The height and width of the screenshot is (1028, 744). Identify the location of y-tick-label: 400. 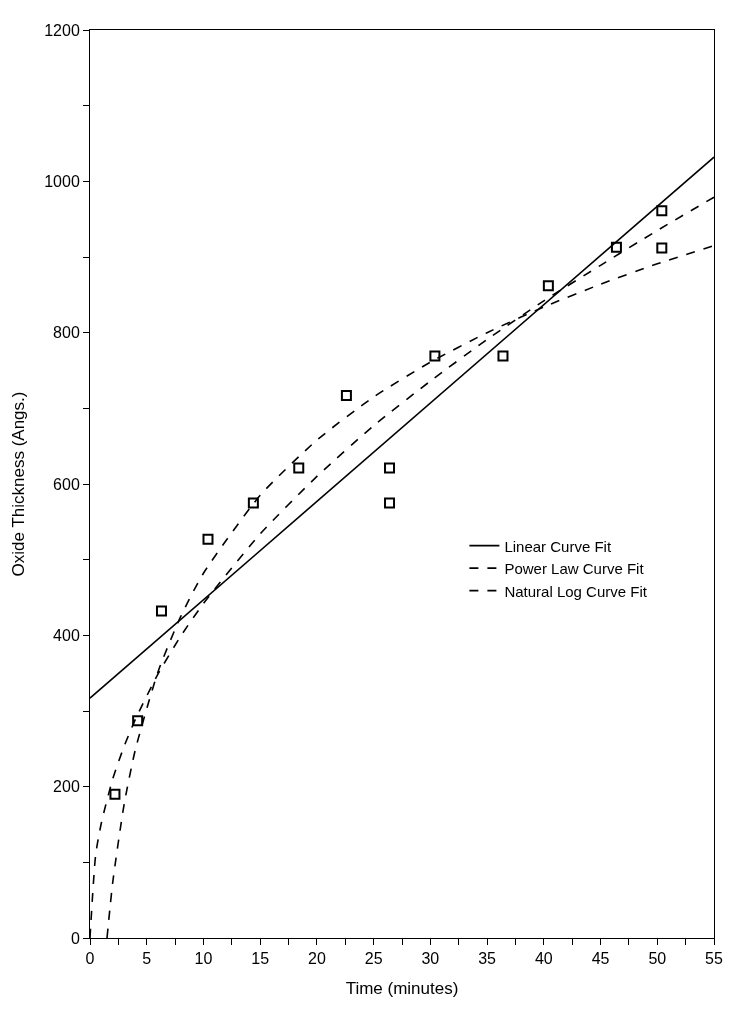
(66, 635).